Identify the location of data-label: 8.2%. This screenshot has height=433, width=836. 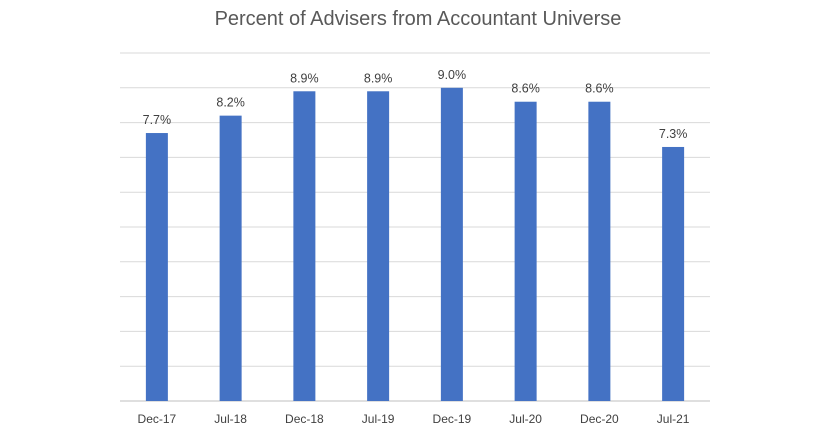
(230, 103).